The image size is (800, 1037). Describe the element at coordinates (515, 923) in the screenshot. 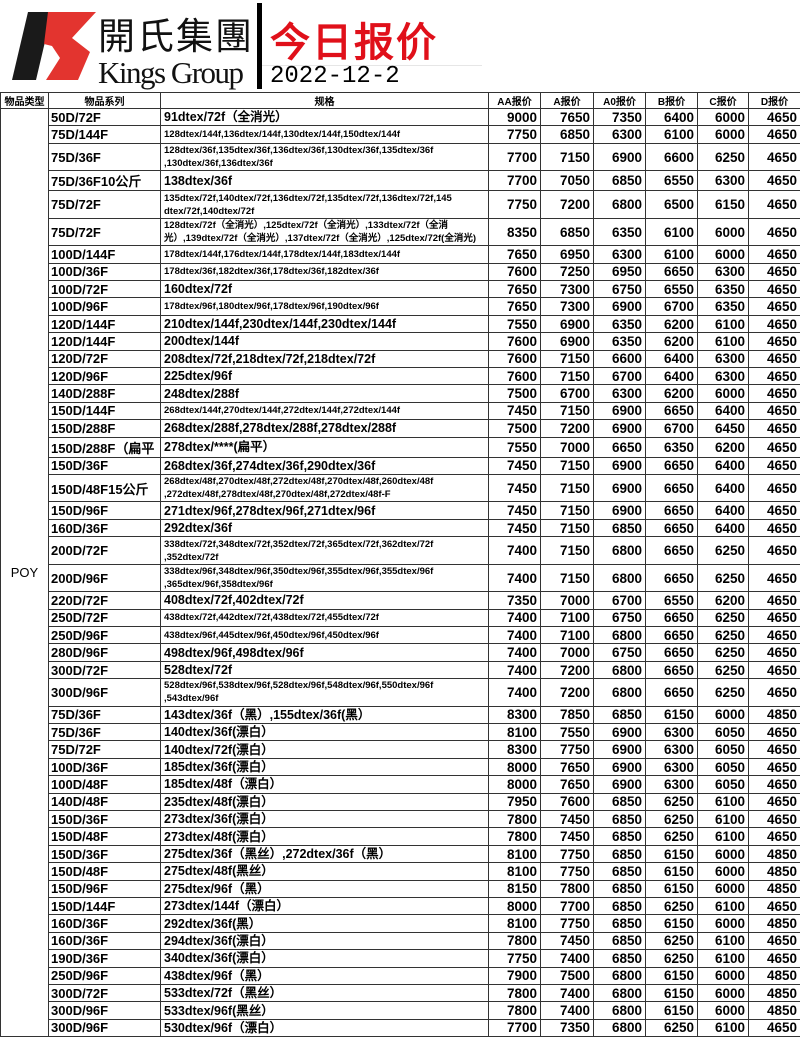

I see `cell-price-aa: 8100` at that location.